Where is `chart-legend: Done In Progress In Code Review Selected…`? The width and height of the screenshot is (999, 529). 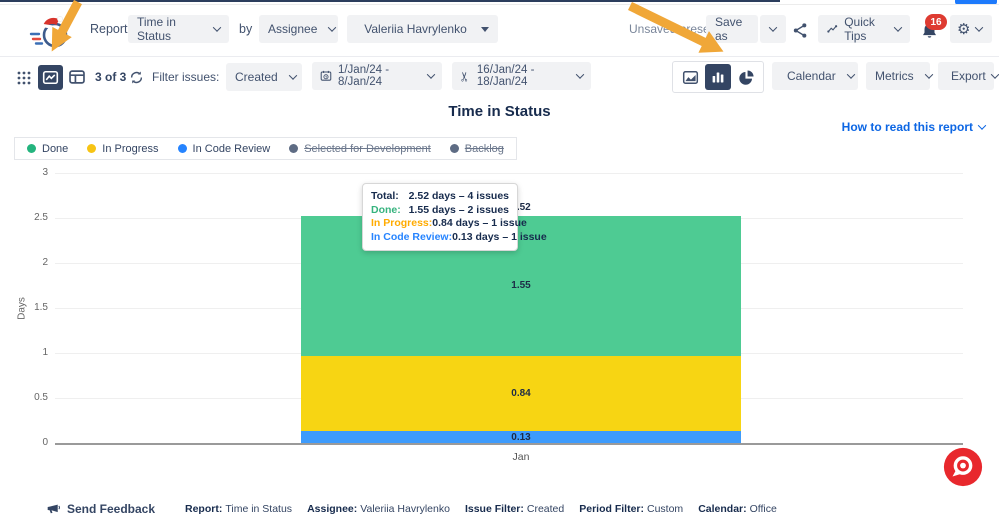 chart-legend: Done In Progress In Code Review Selected… is located at coordinates (265, 148).